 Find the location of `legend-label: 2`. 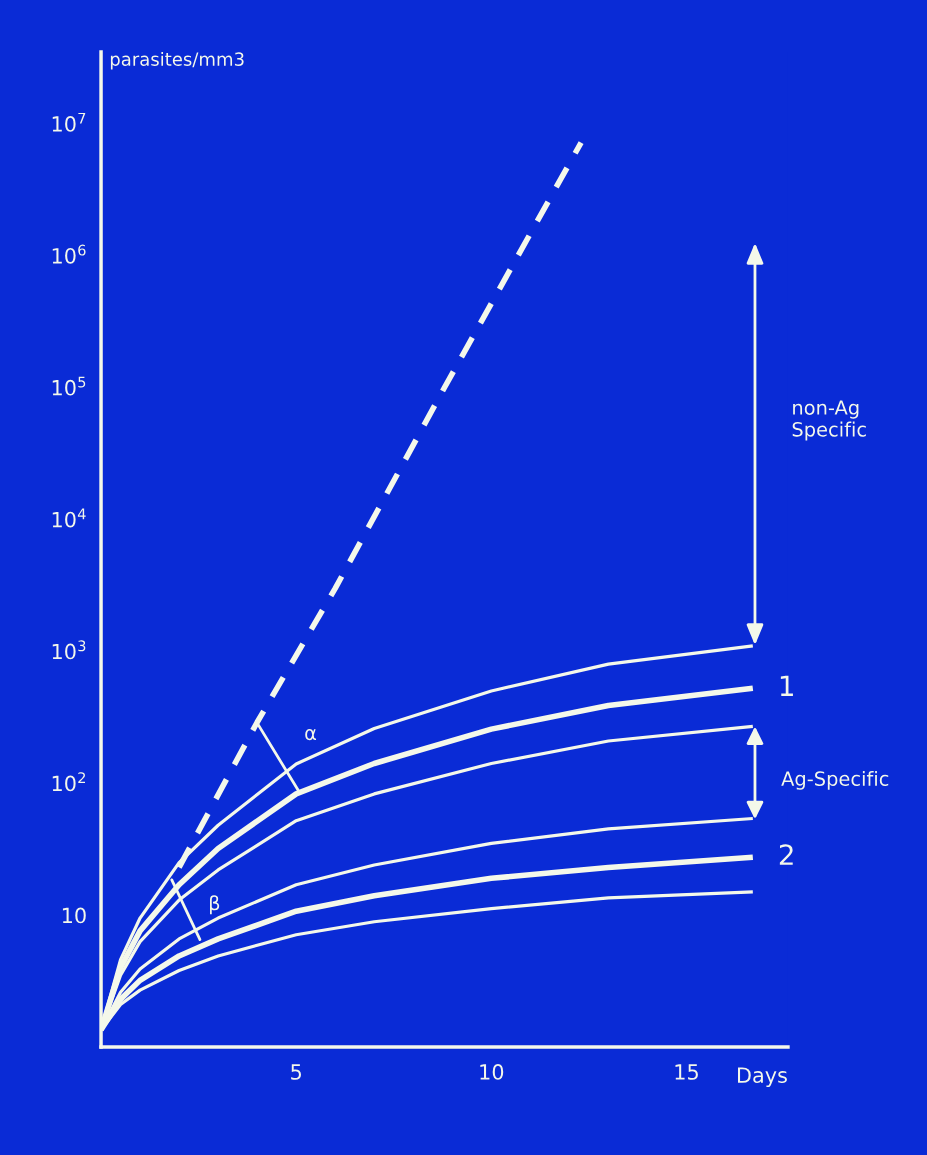

legend-label: 2 is located at coordinates (786, 854).